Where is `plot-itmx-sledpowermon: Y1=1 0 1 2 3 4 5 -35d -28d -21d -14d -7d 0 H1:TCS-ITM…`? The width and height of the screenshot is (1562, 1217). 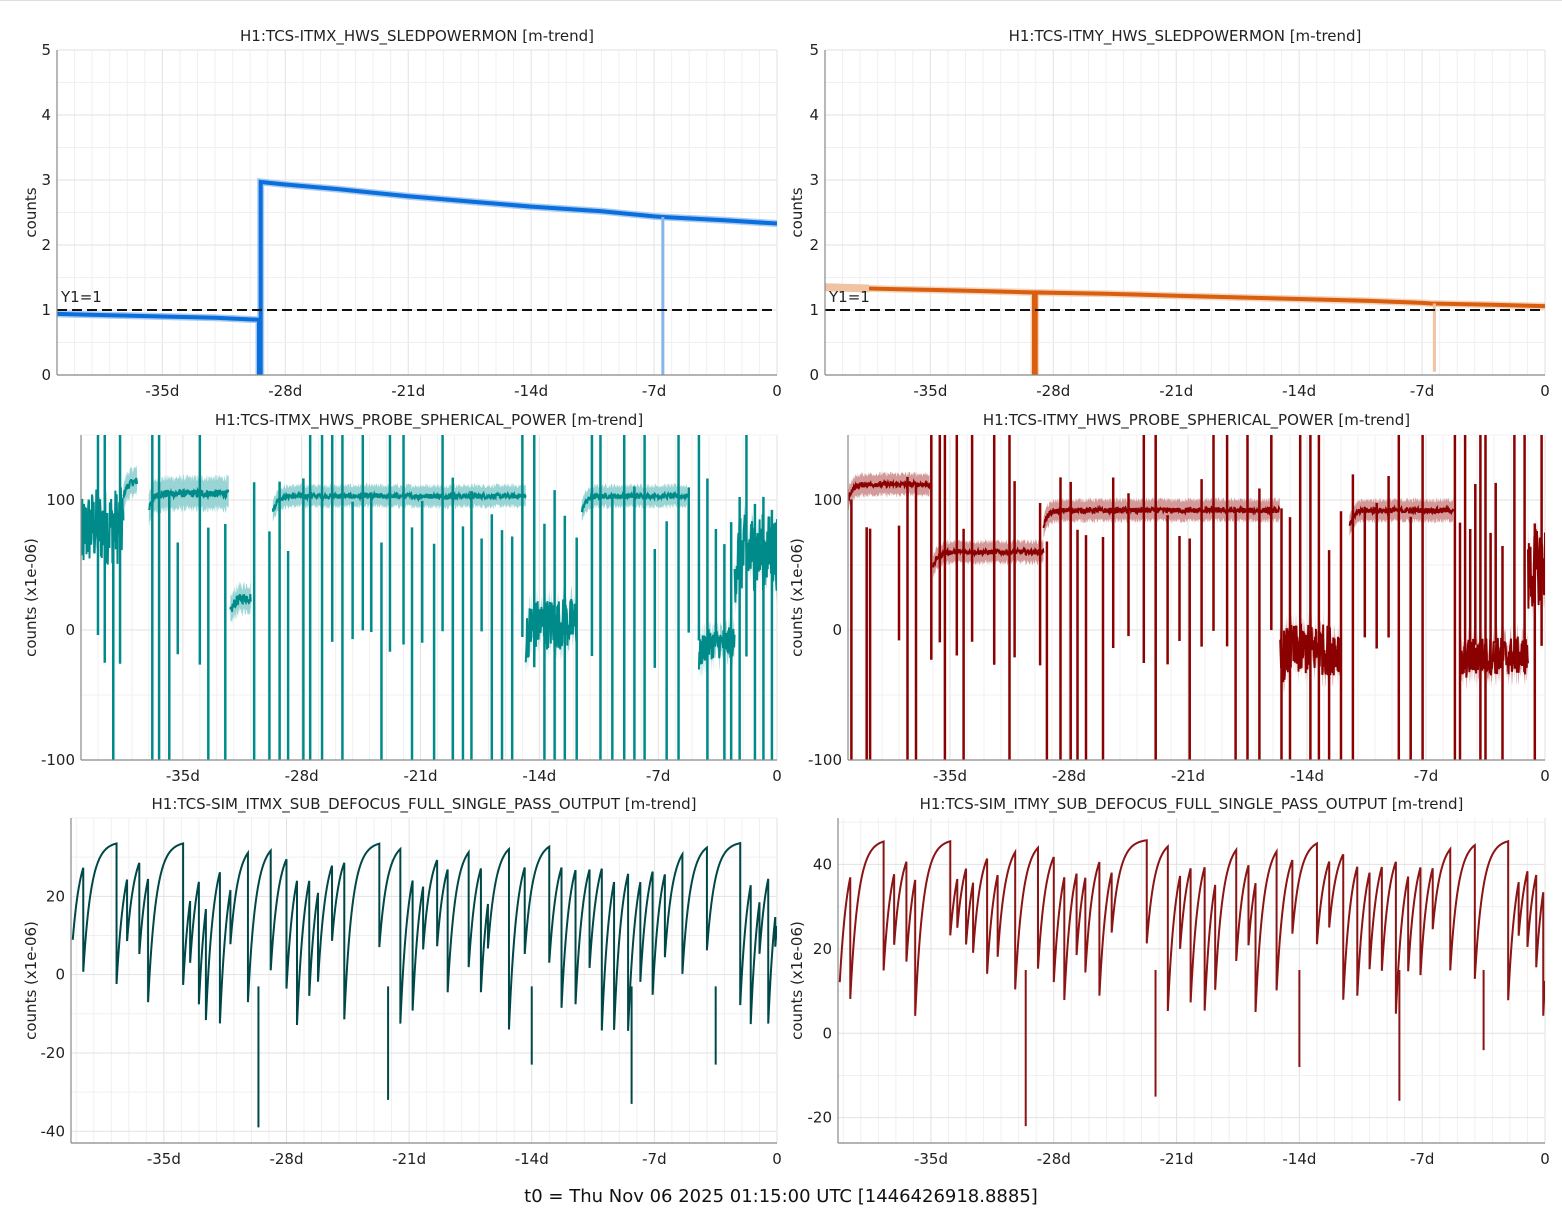
plot-itmx-sledpowermon: Y1=1 0 1 2 3 4 5 -35d -28d -21d -14d -7d 0 H1:TCS-ITM… is located at coordinates (402, 213).